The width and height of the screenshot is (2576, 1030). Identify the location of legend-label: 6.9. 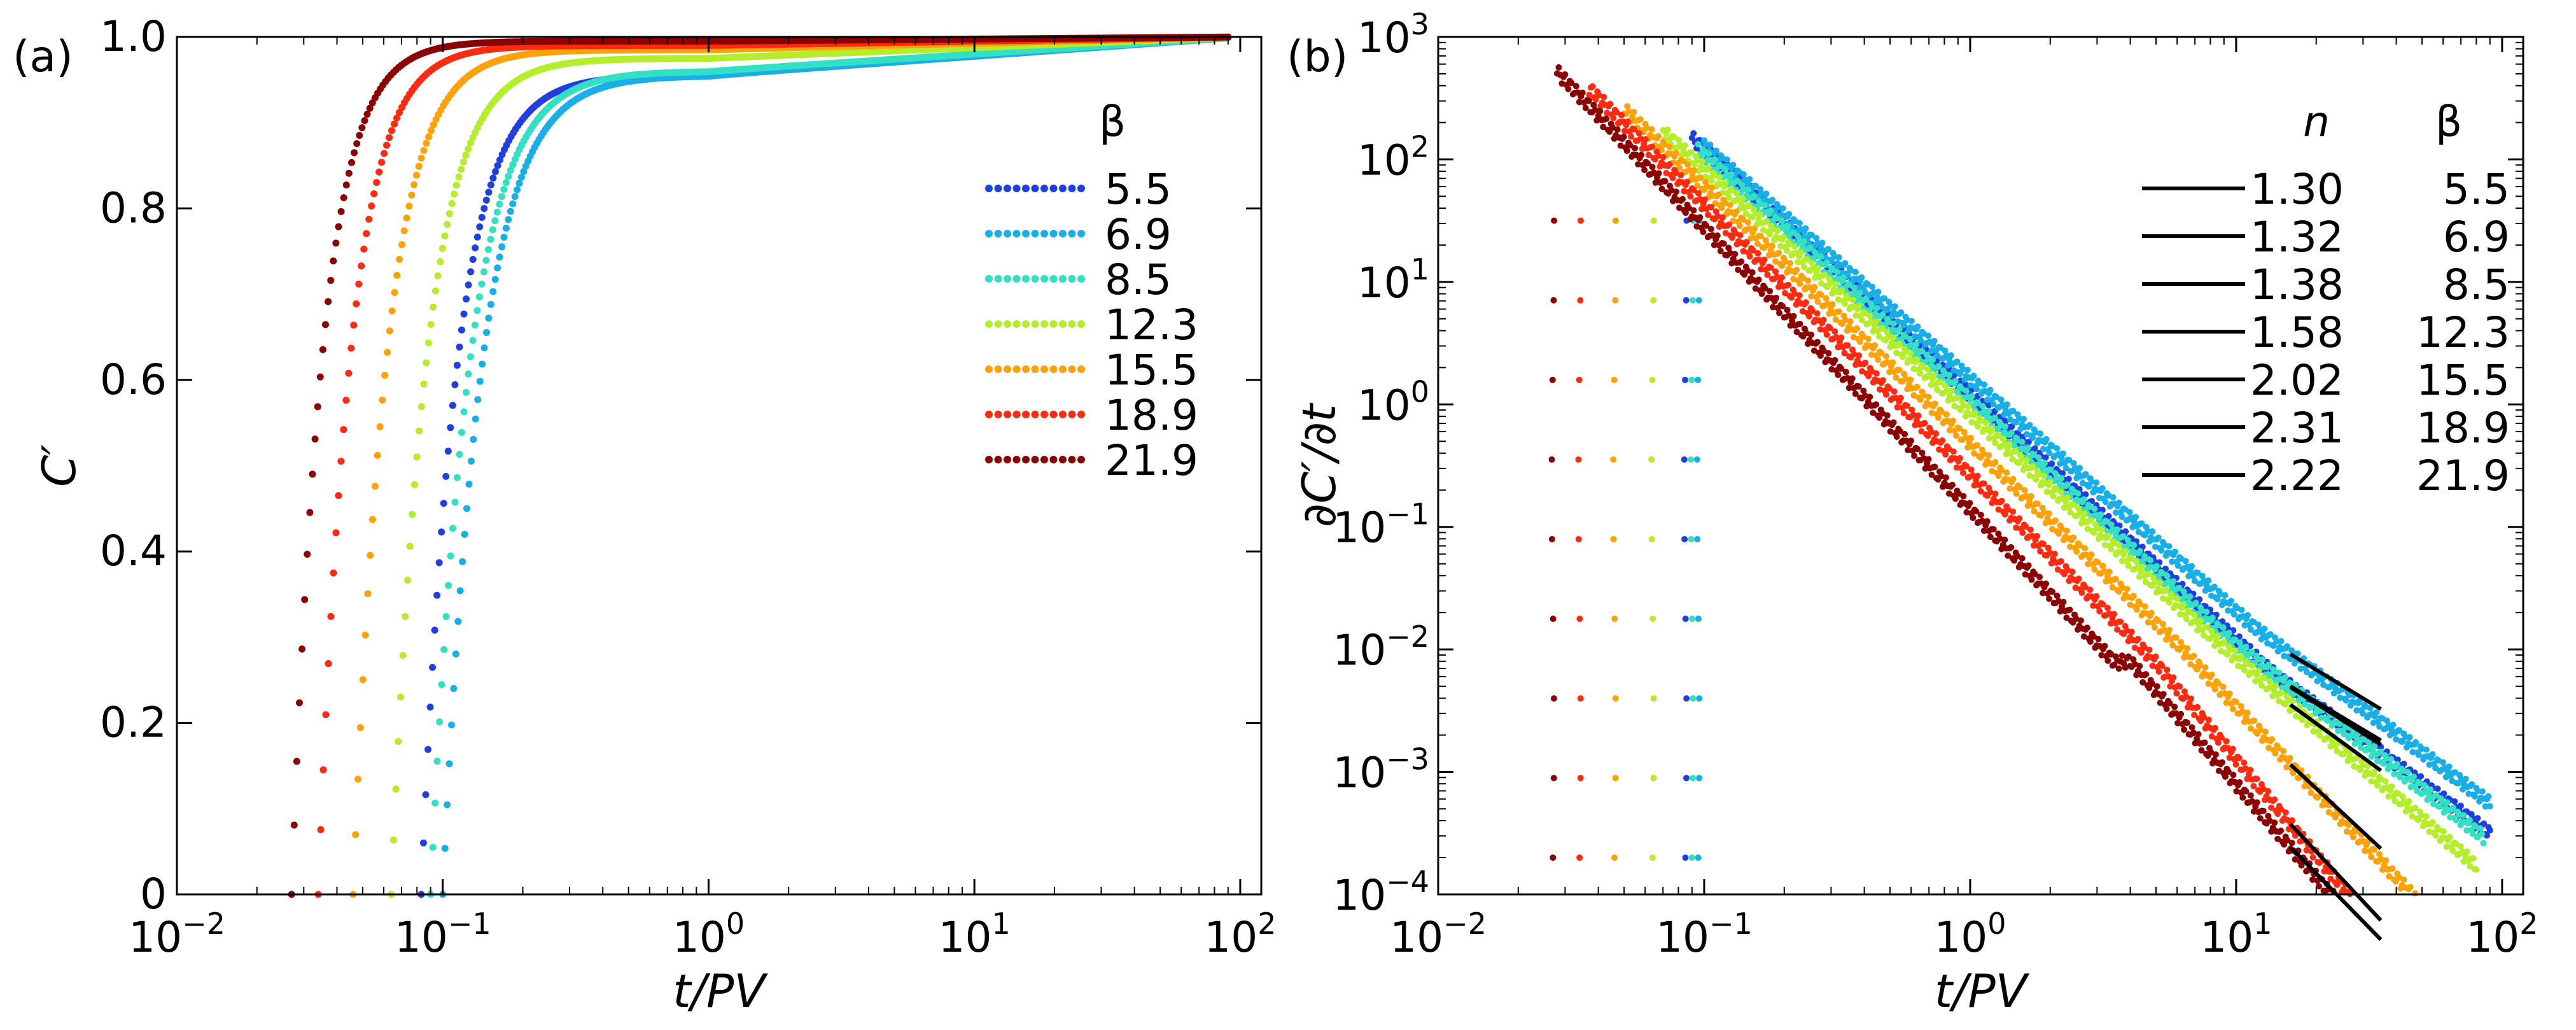
(1138, 235).